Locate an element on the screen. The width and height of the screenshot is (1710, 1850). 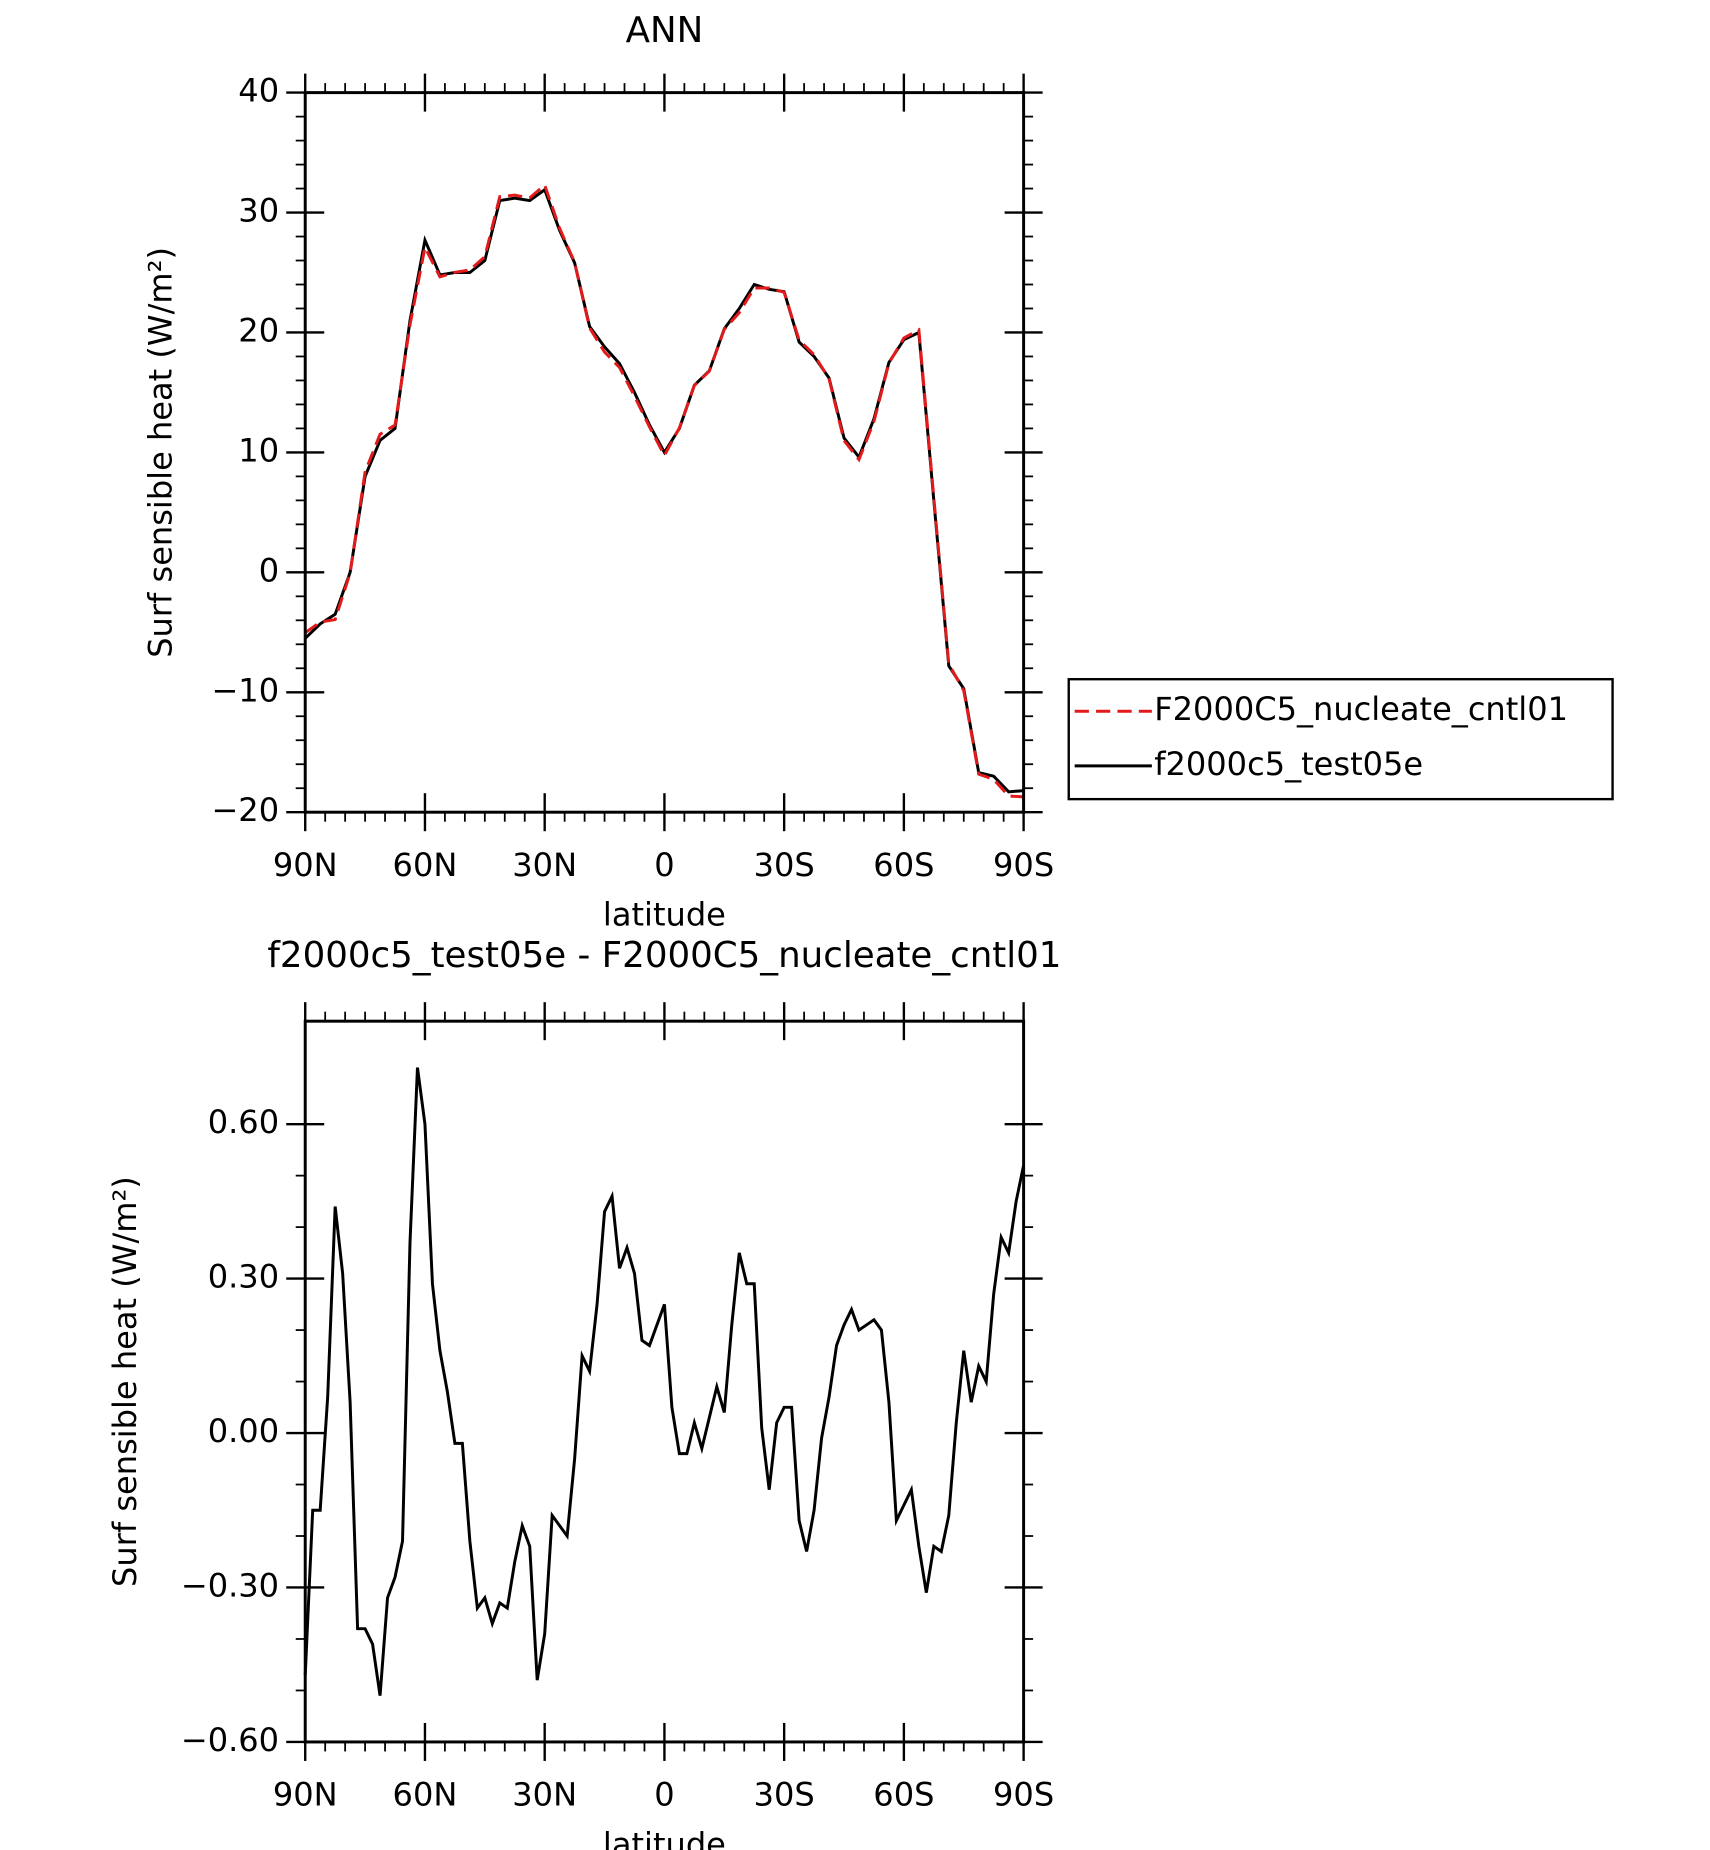
y-tick-label: 20 is located at coordinates (258, 330).